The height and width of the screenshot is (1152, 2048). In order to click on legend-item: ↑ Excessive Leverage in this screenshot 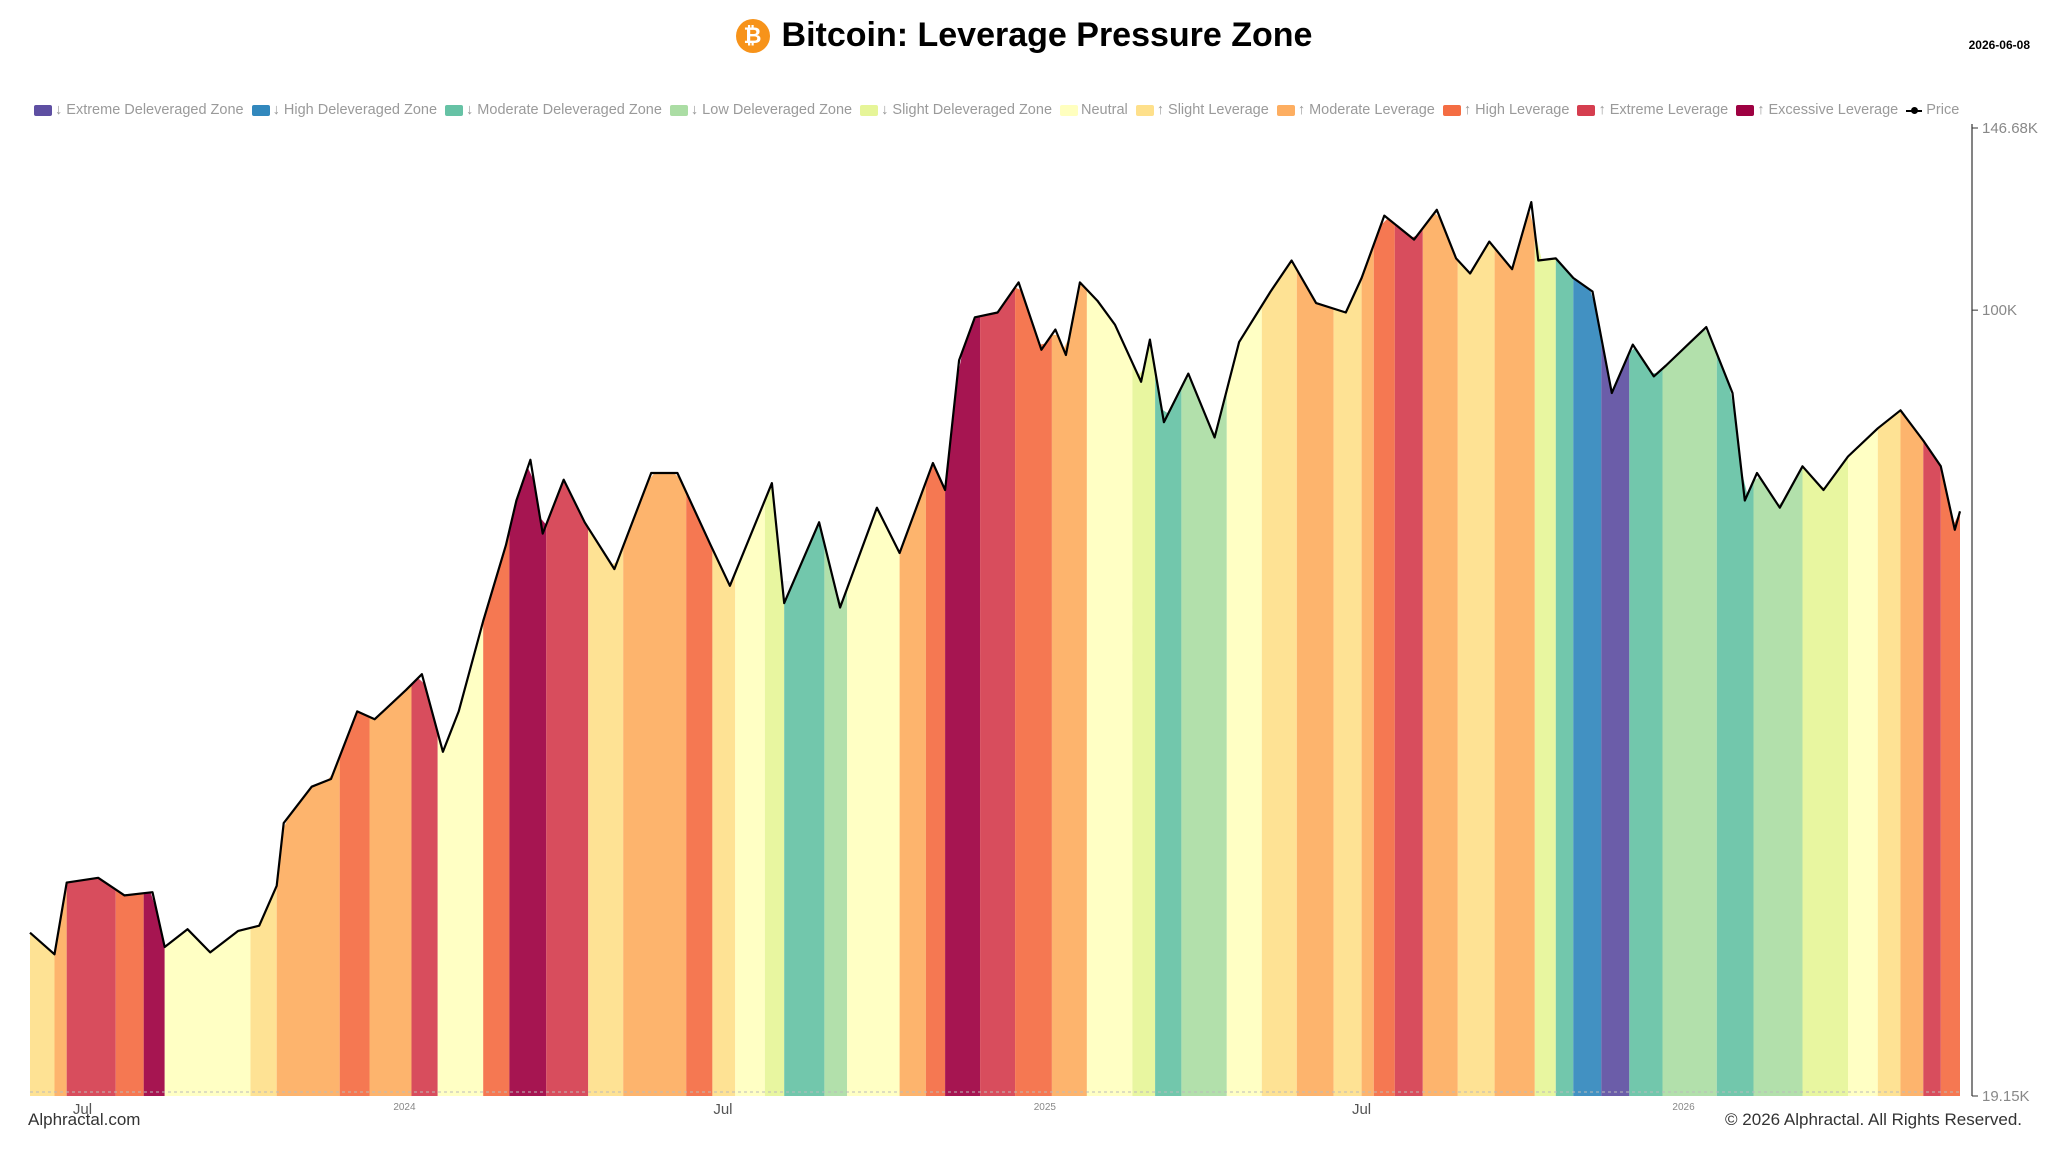, I will do `click(1817, 110)`.